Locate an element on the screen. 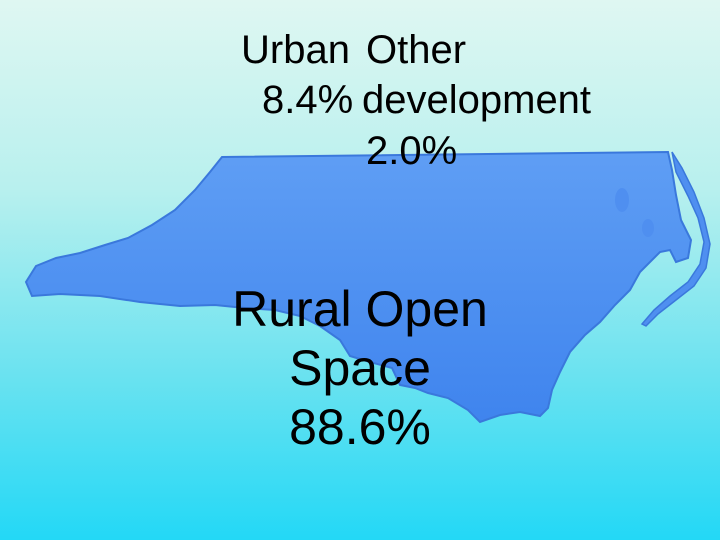 This screenshot has height=540, width=720. other-label-line2: development is located at coordinates (477, 100).